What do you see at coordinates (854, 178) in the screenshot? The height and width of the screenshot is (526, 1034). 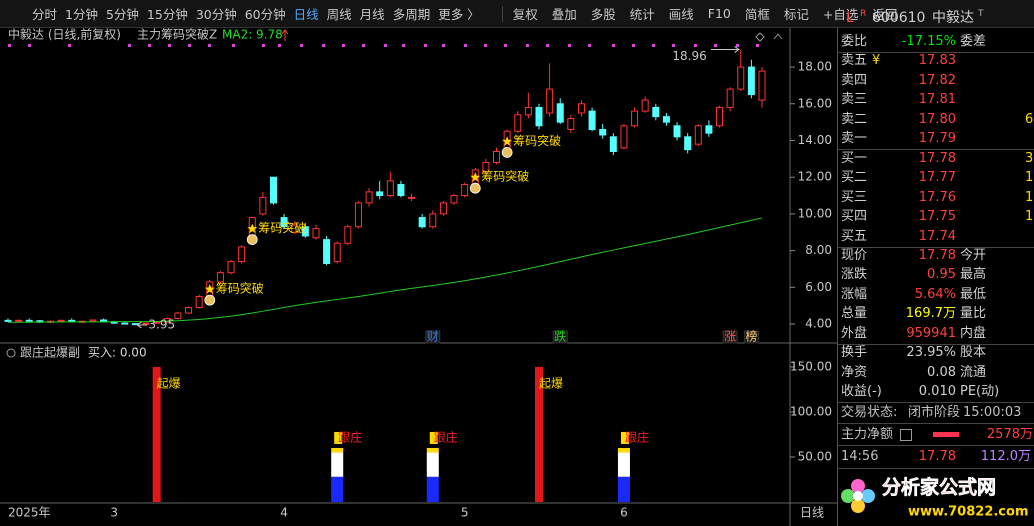 I see `row-label: 买二` at bounding box center [854, 178].